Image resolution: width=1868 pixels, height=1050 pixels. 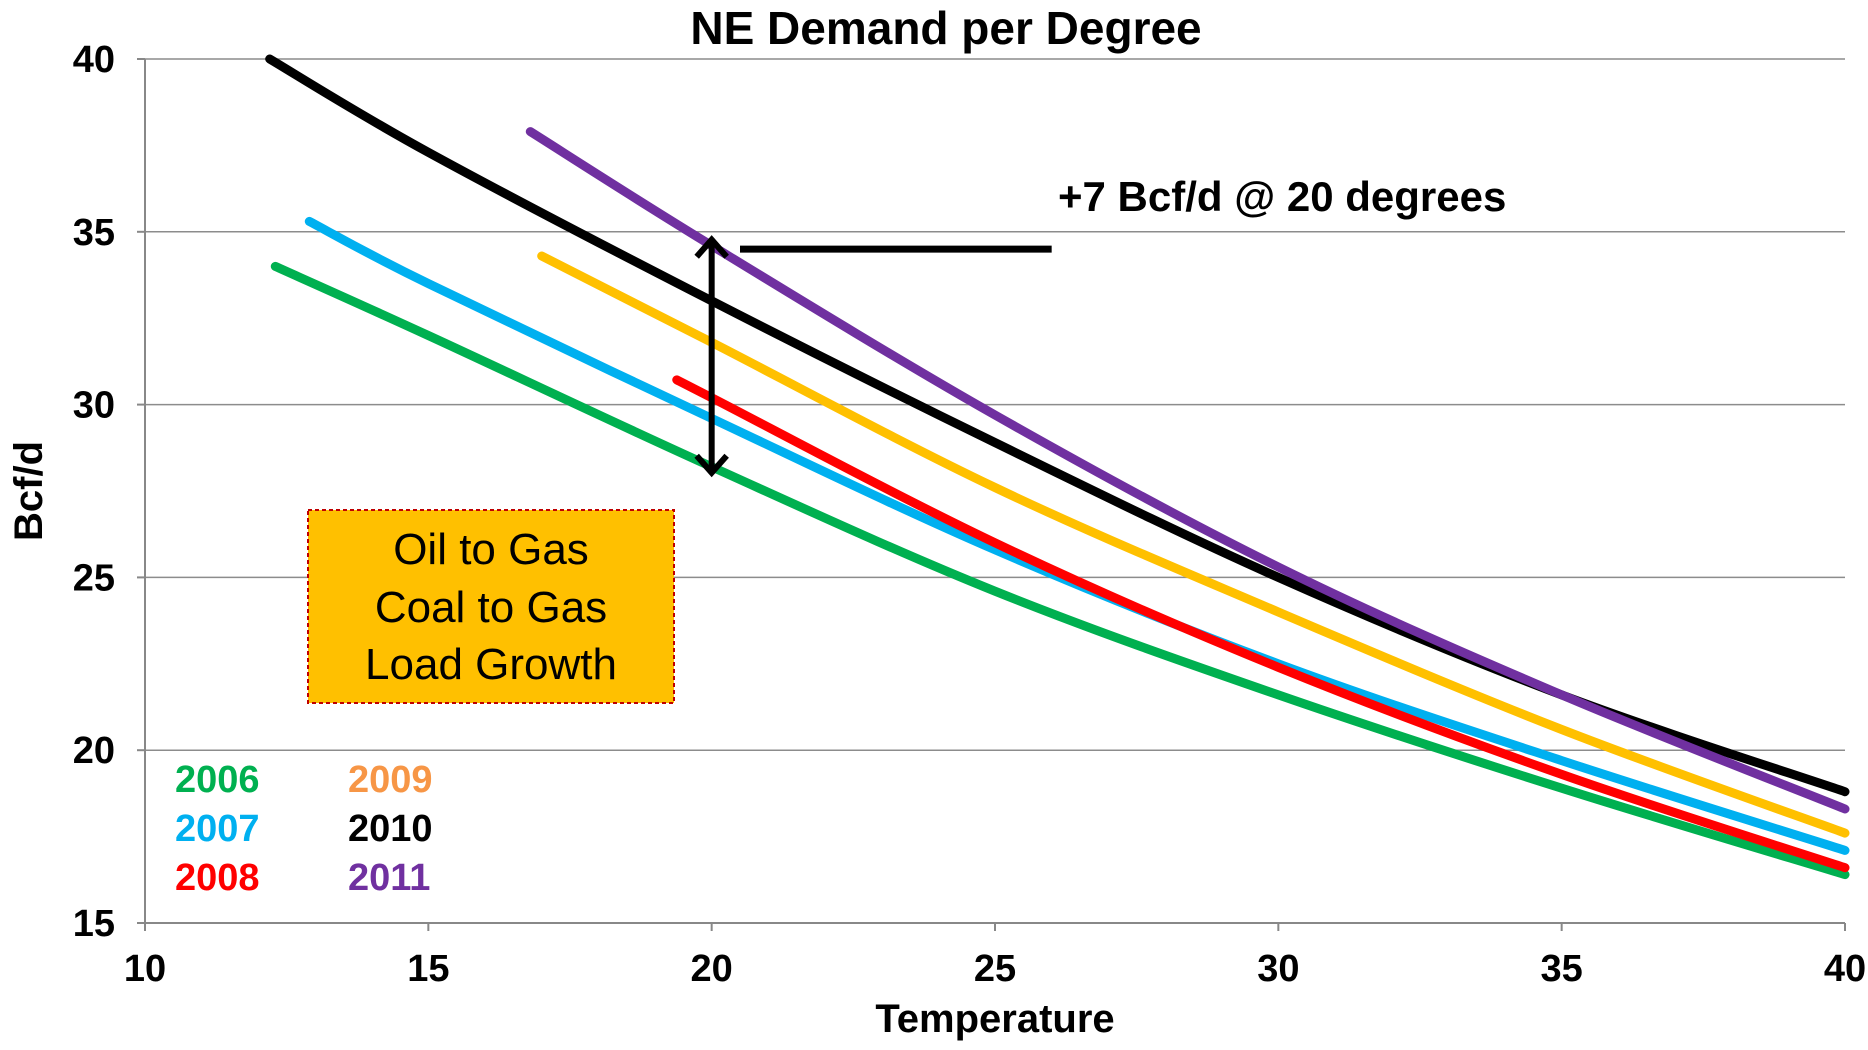 I want to click on y-tick-label-30: 30, so click(x=94, y=406).